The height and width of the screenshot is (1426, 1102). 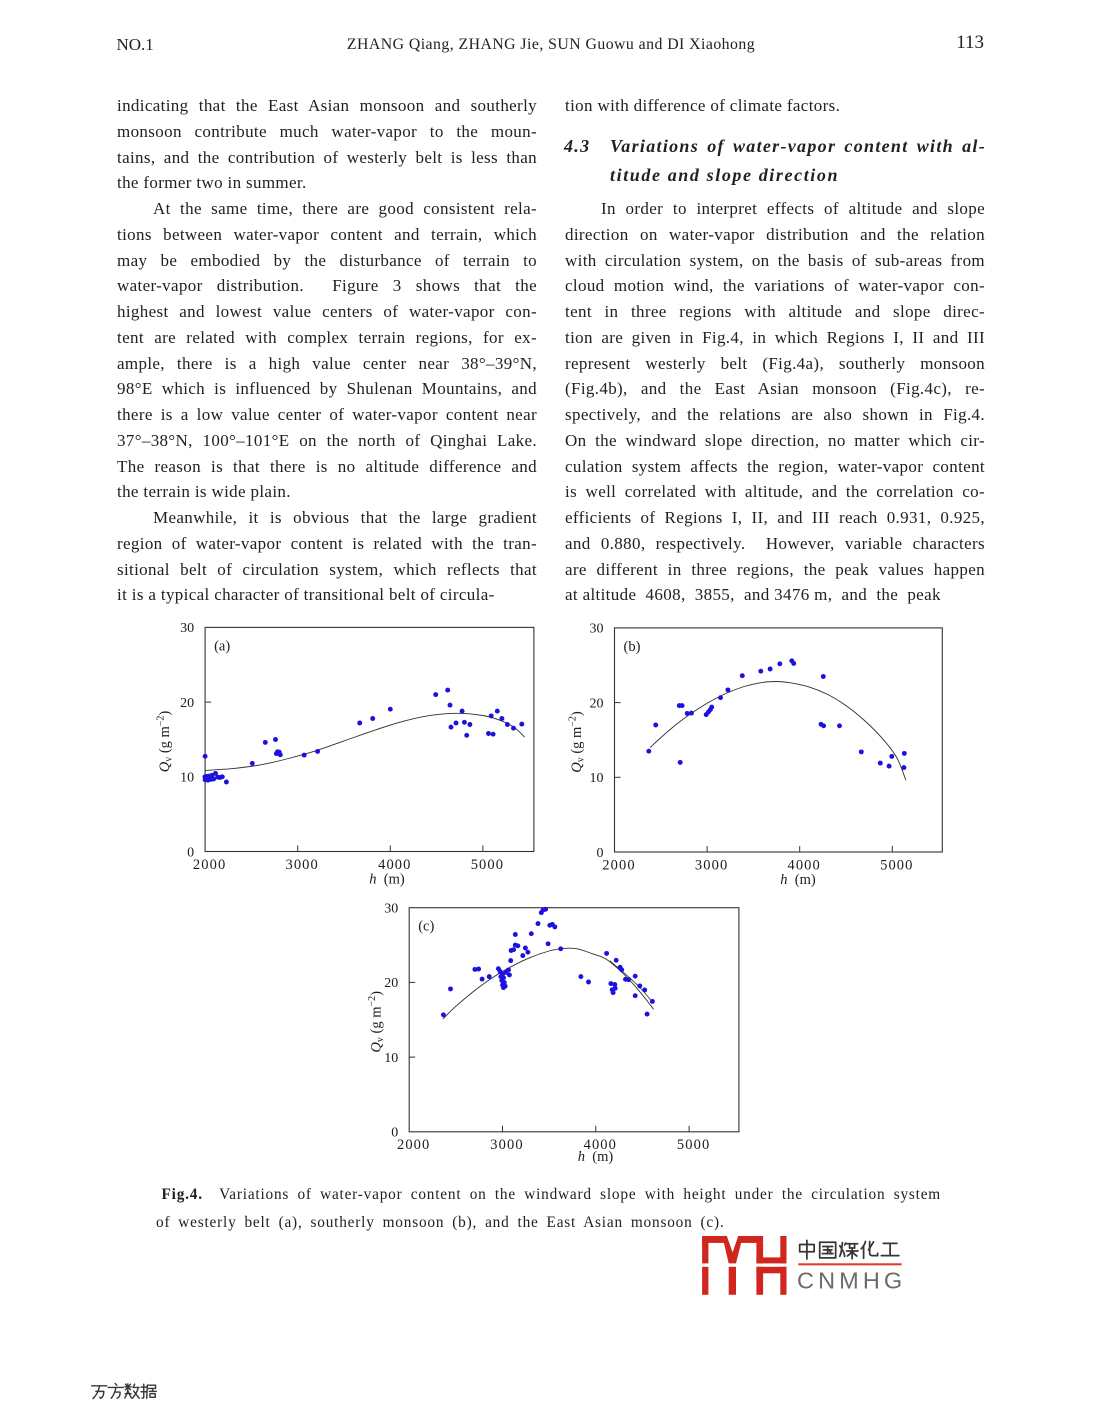 I want to click on svg-text: (c), so click(x=426, y=927).